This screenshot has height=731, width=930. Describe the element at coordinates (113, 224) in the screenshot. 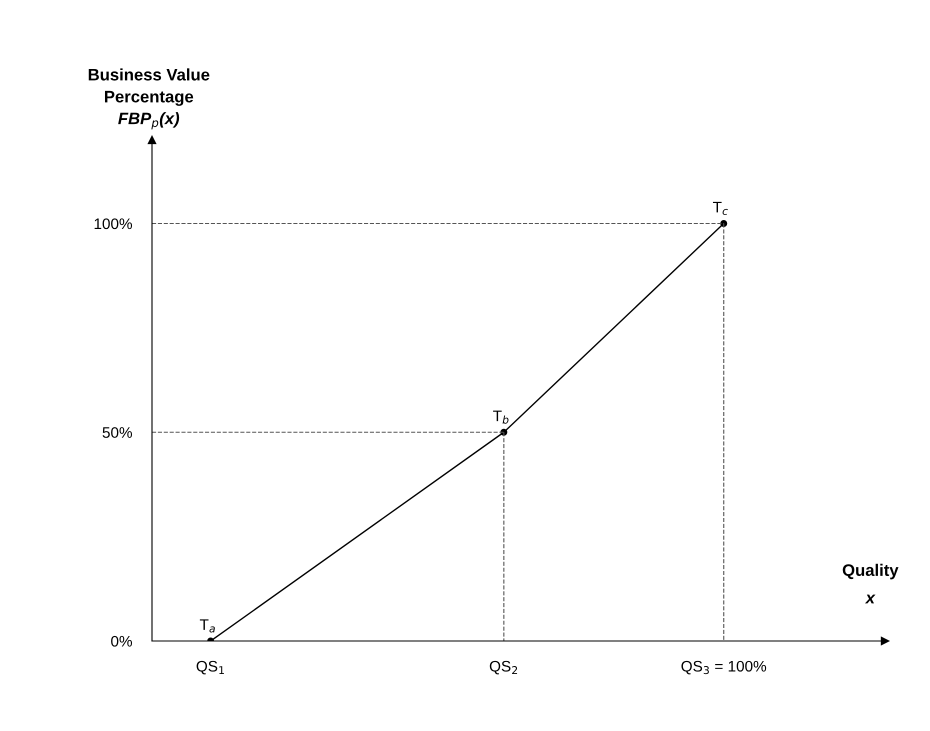

I see `y-tick-label: 100%` at that location.